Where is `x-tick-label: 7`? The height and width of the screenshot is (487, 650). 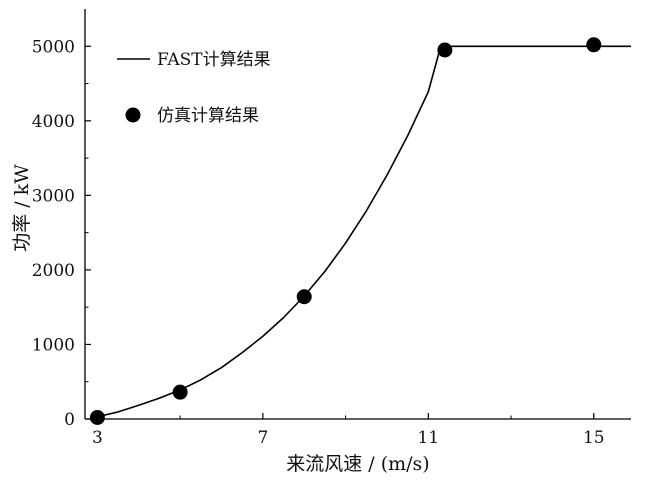 x-tick-label: 7 is located at coordinates (262, 438).